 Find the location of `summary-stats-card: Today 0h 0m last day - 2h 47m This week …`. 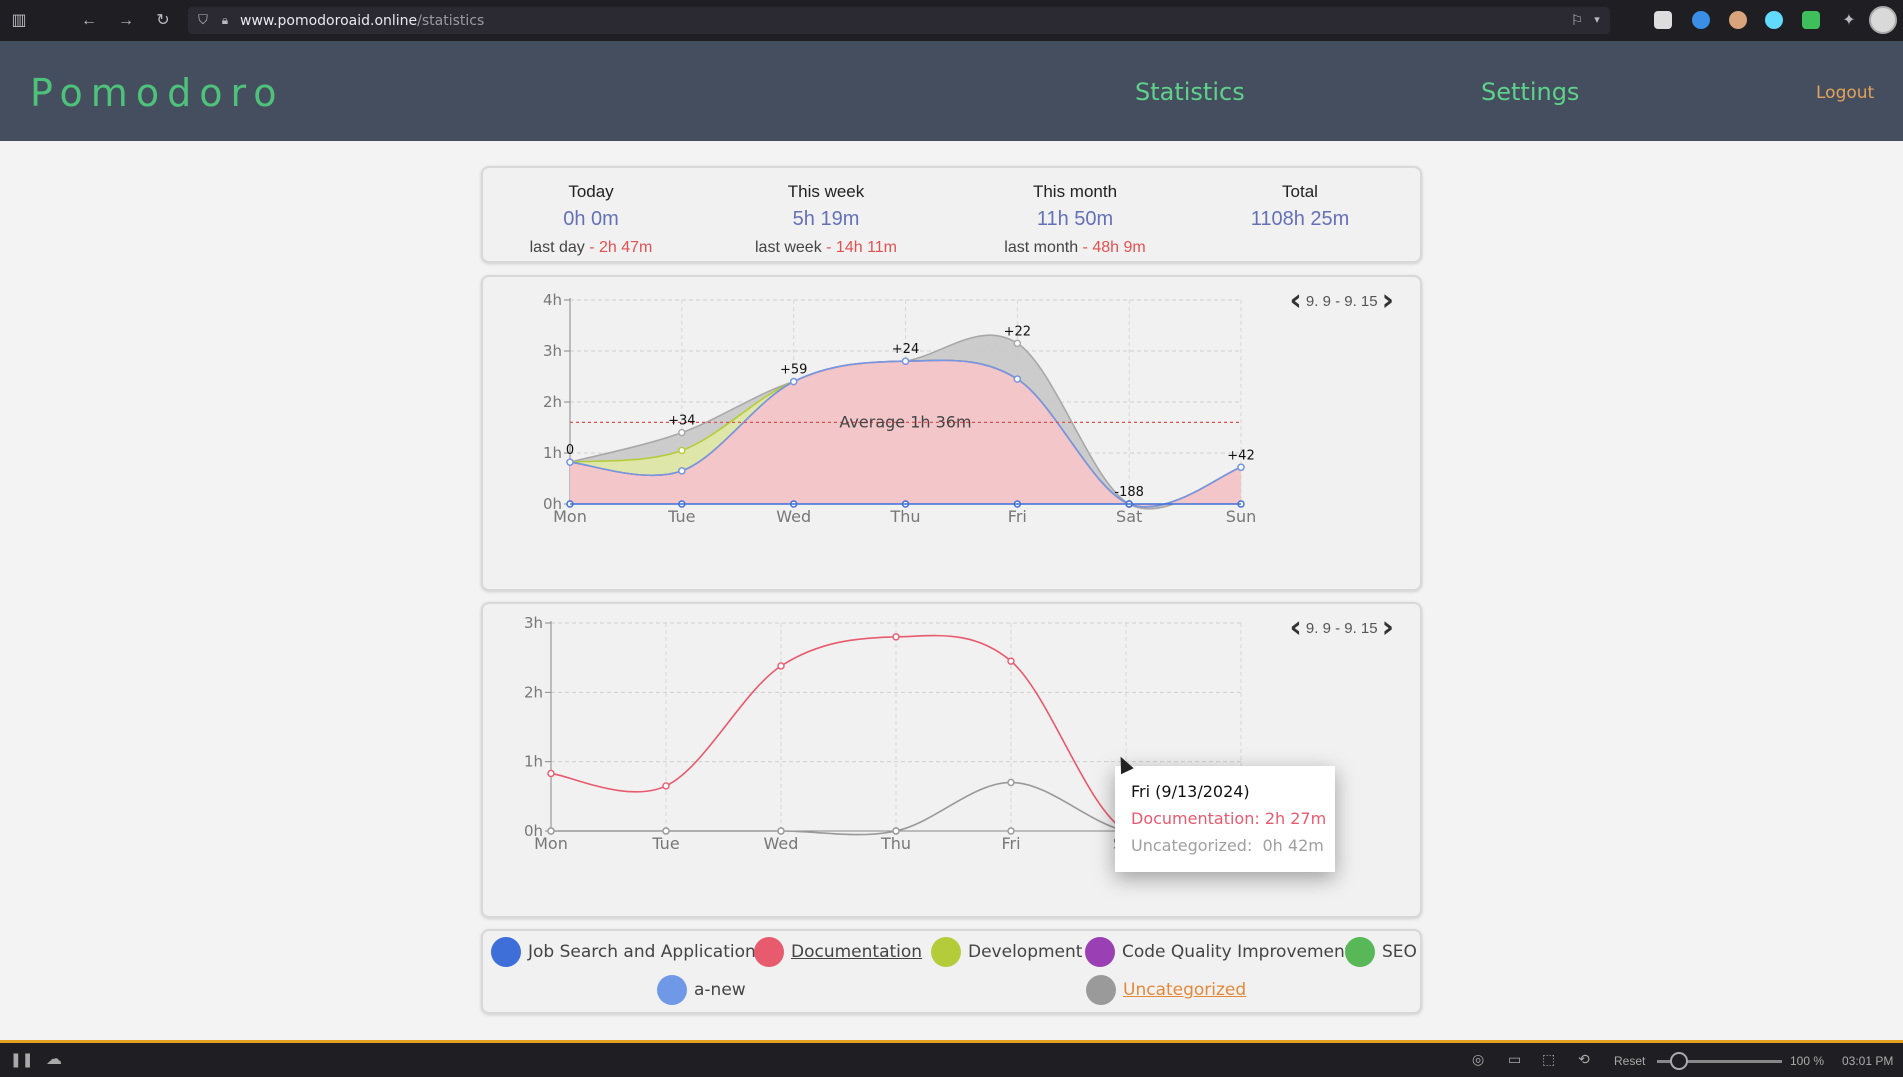

summary-stats-card: Today 0h 0m last day - 2h 47m This week … is located at coordinates (951, 214).